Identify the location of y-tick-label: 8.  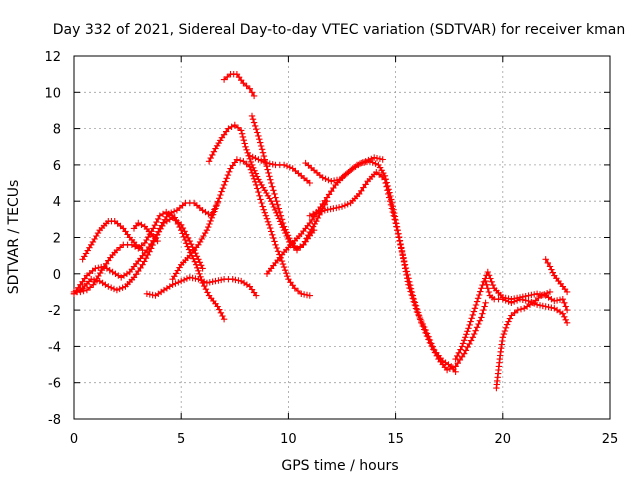
(57, 130).